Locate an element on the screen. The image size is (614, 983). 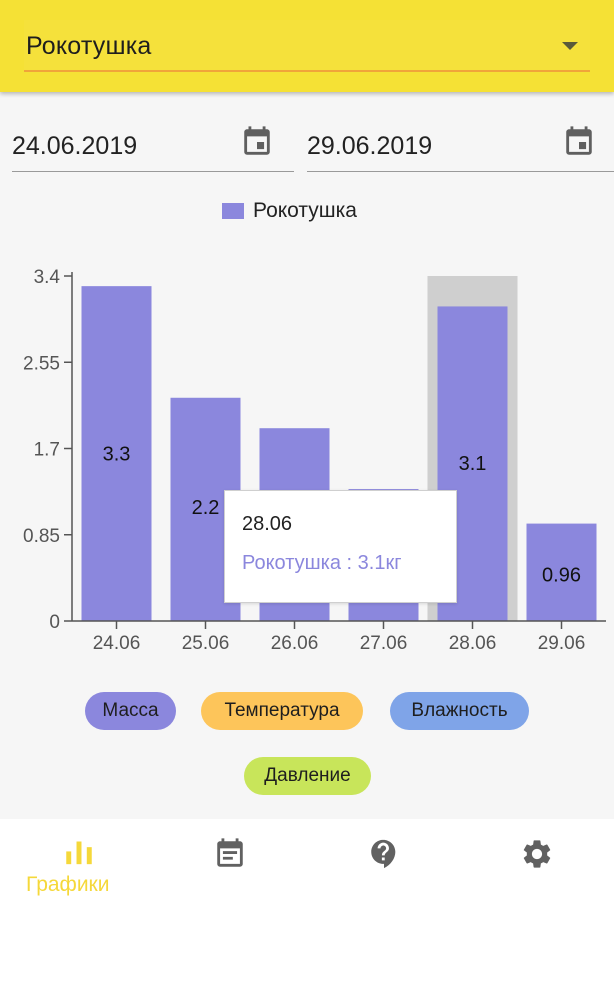
y-tick-label: 0.85 is located at coordinates (41, 536).